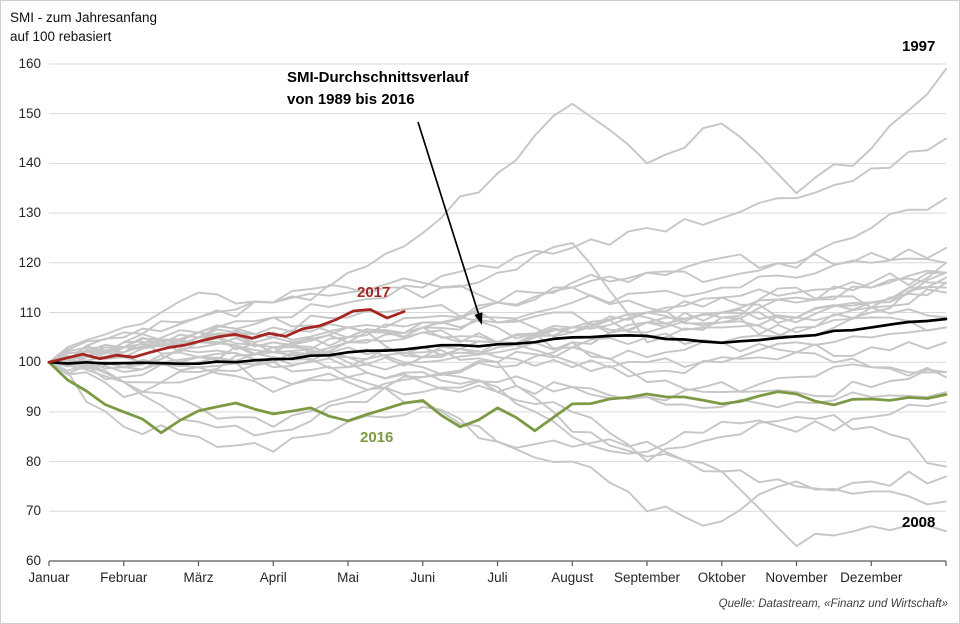 The height and width of the screenshot is (624, 960). I want to click on series-label-2017: 2017, so click(374, 292).